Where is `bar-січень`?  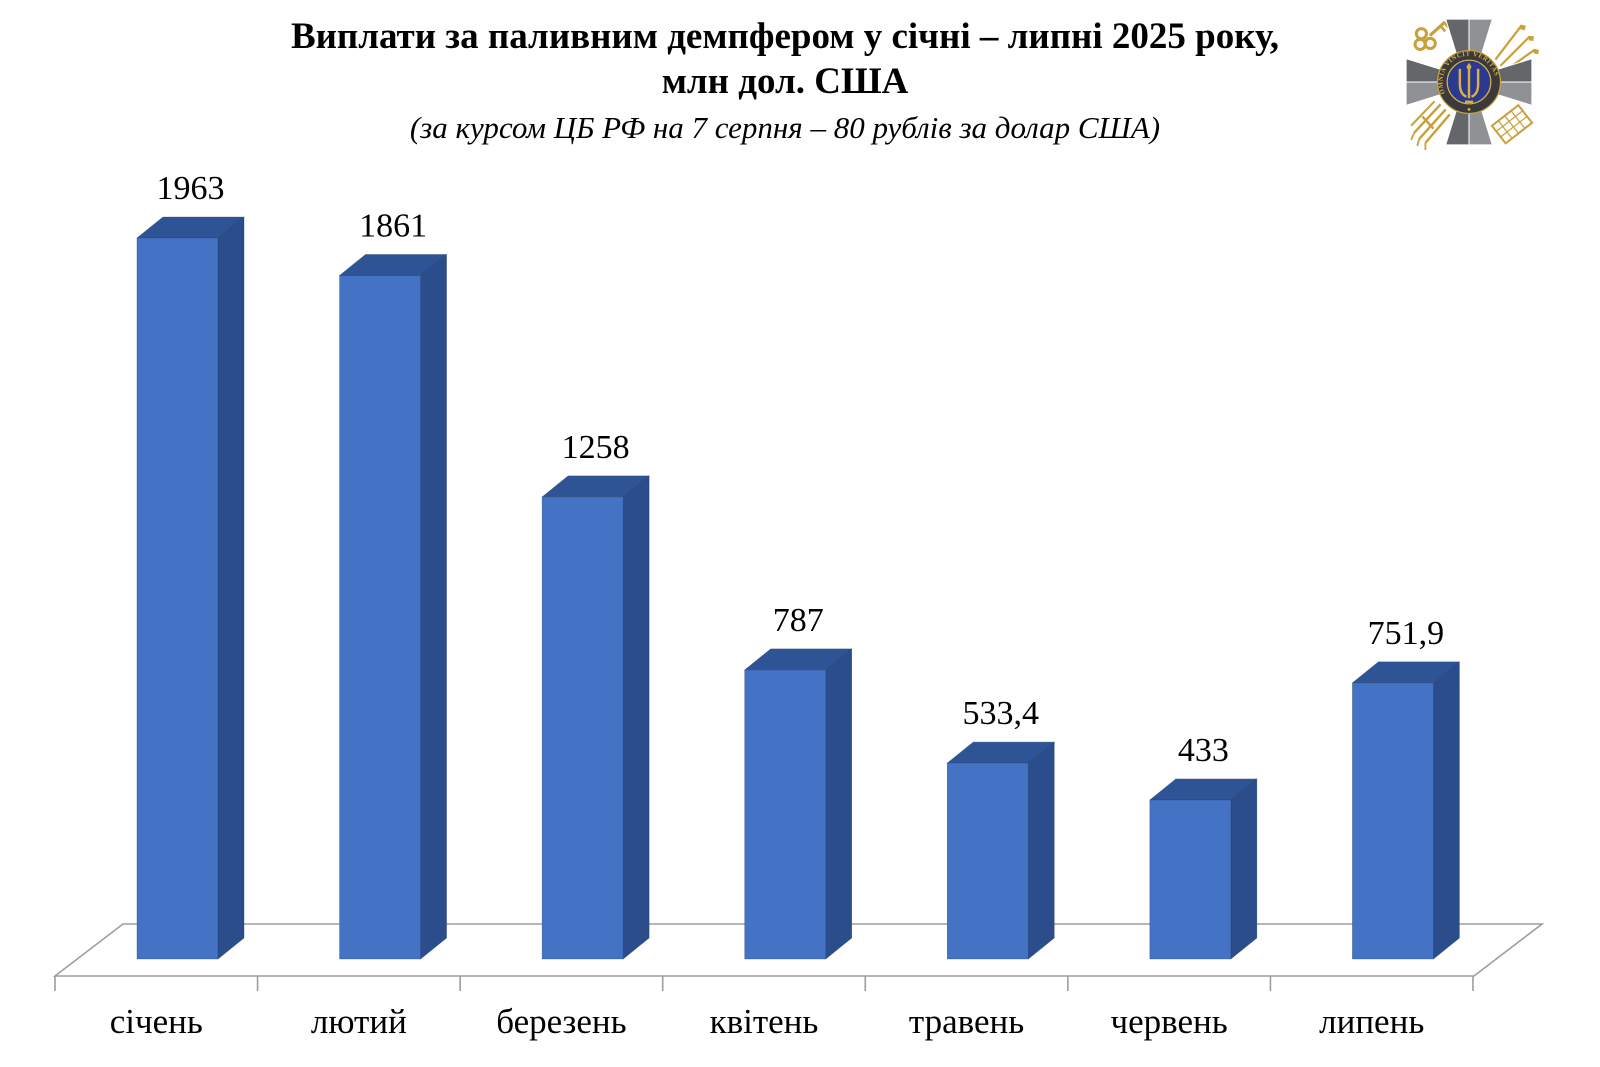 bar-січень is located at coordinates (190, 588).